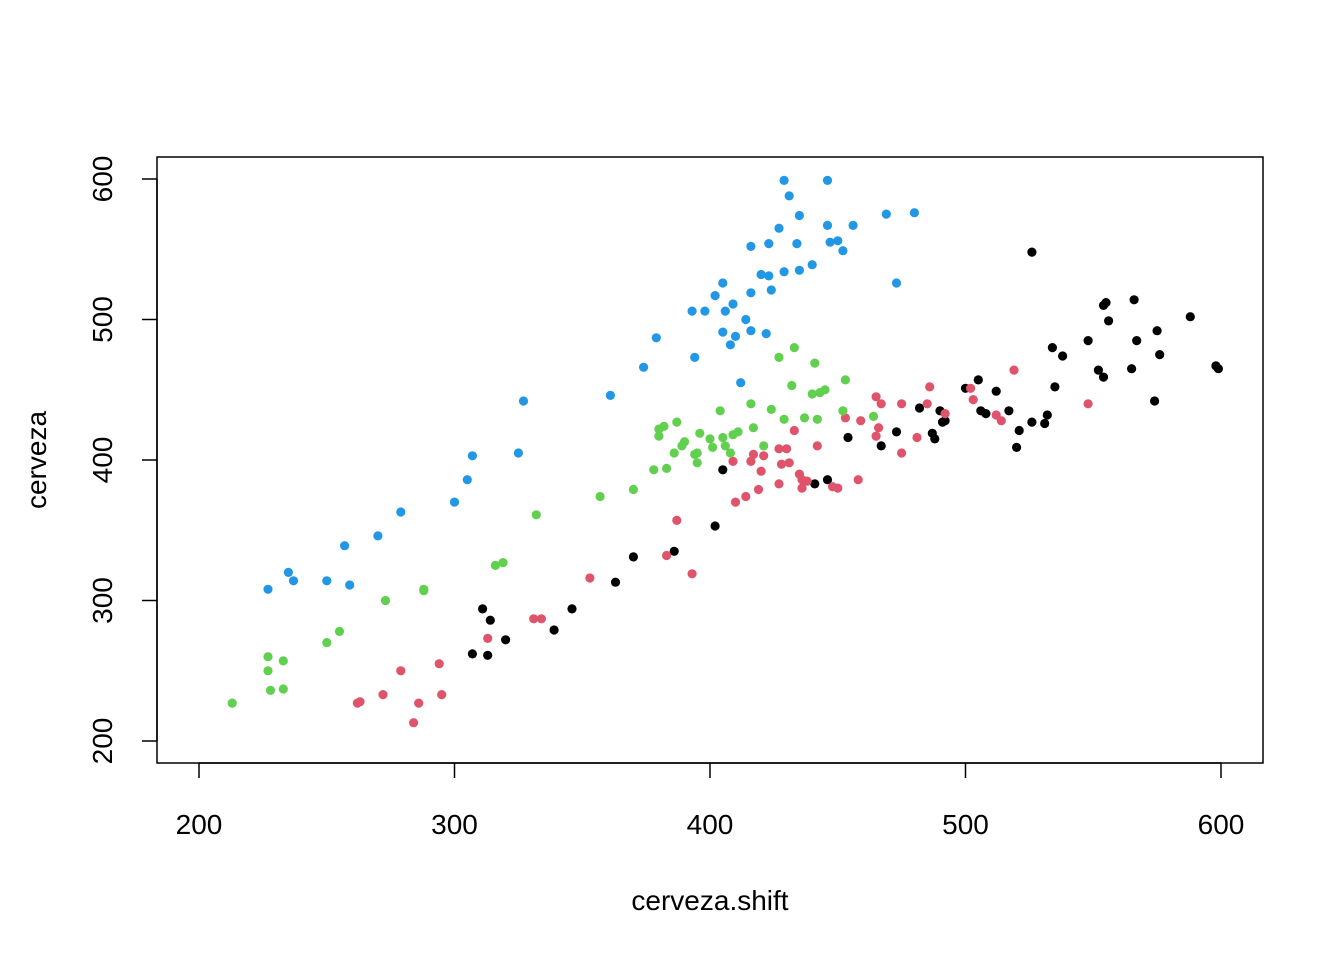 Image resolution: width=1344 pixels, height=960 pixels. What do you see at coordinates (710, 801) in the screenshot?
I see `x-axis: 200 300 400 500 600` at bounding box center [710, 801].